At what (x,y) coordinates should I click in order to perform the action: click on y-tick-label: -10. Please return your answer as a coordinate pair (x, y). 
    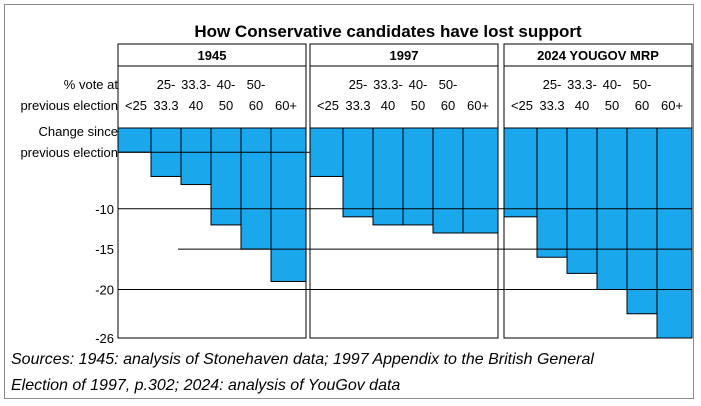
    Looking at the image, I should click on (104, 209).